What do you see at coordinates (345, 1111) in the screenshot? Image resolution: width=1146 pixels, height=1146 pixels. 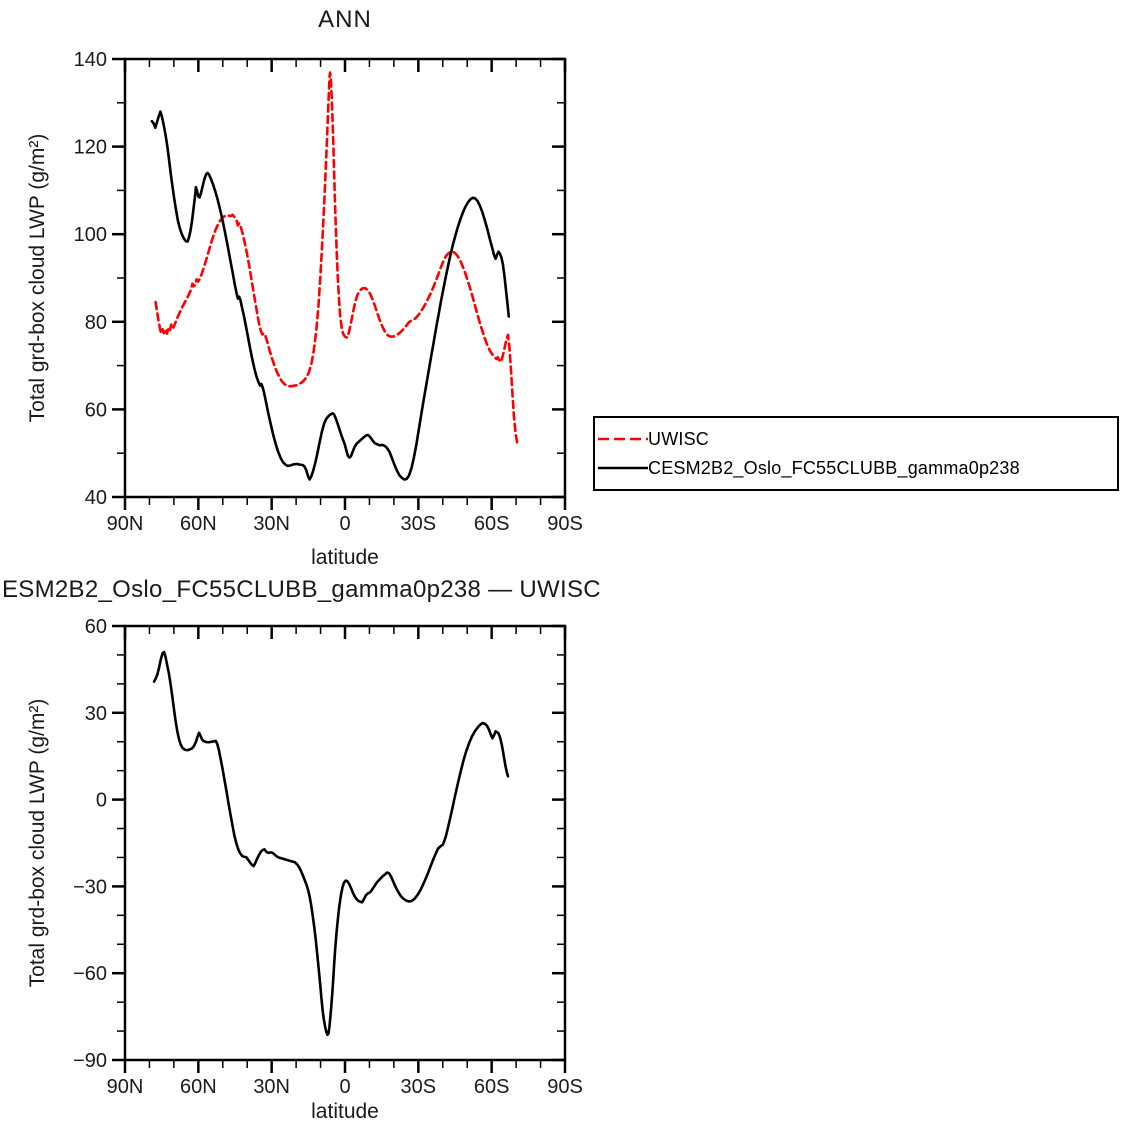 I see `bottom-x-axis-label: latitude` at bounding box center [345, 1111].